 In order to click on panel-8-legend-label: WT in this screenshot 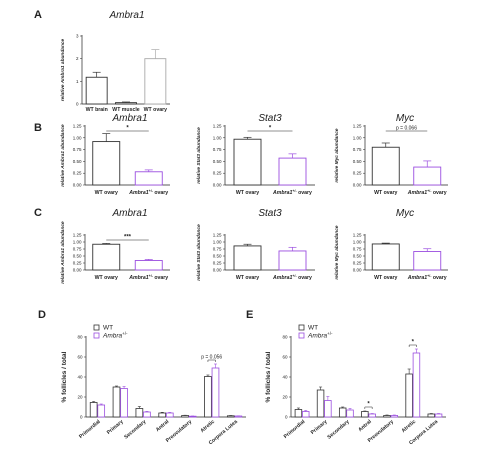, I will do `click(108, 328)`.